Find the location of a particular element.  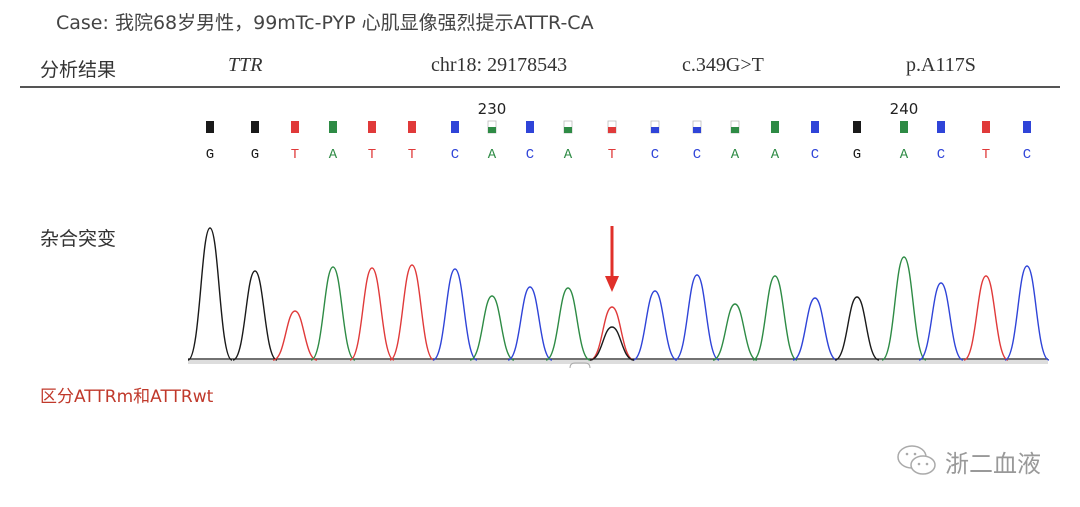

position-label: 230 is located at coordinates (492, 109).